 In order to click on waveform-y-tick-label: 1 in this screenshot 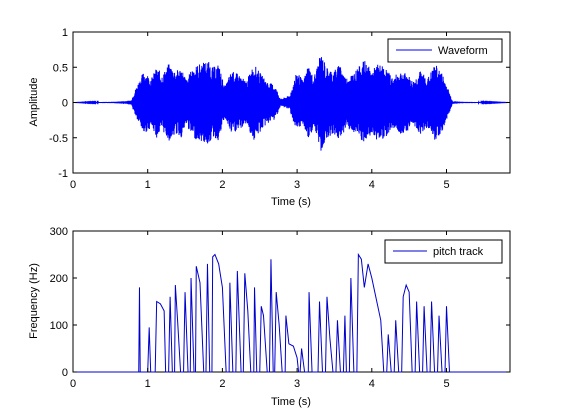, I will do `click(65, 33)`.